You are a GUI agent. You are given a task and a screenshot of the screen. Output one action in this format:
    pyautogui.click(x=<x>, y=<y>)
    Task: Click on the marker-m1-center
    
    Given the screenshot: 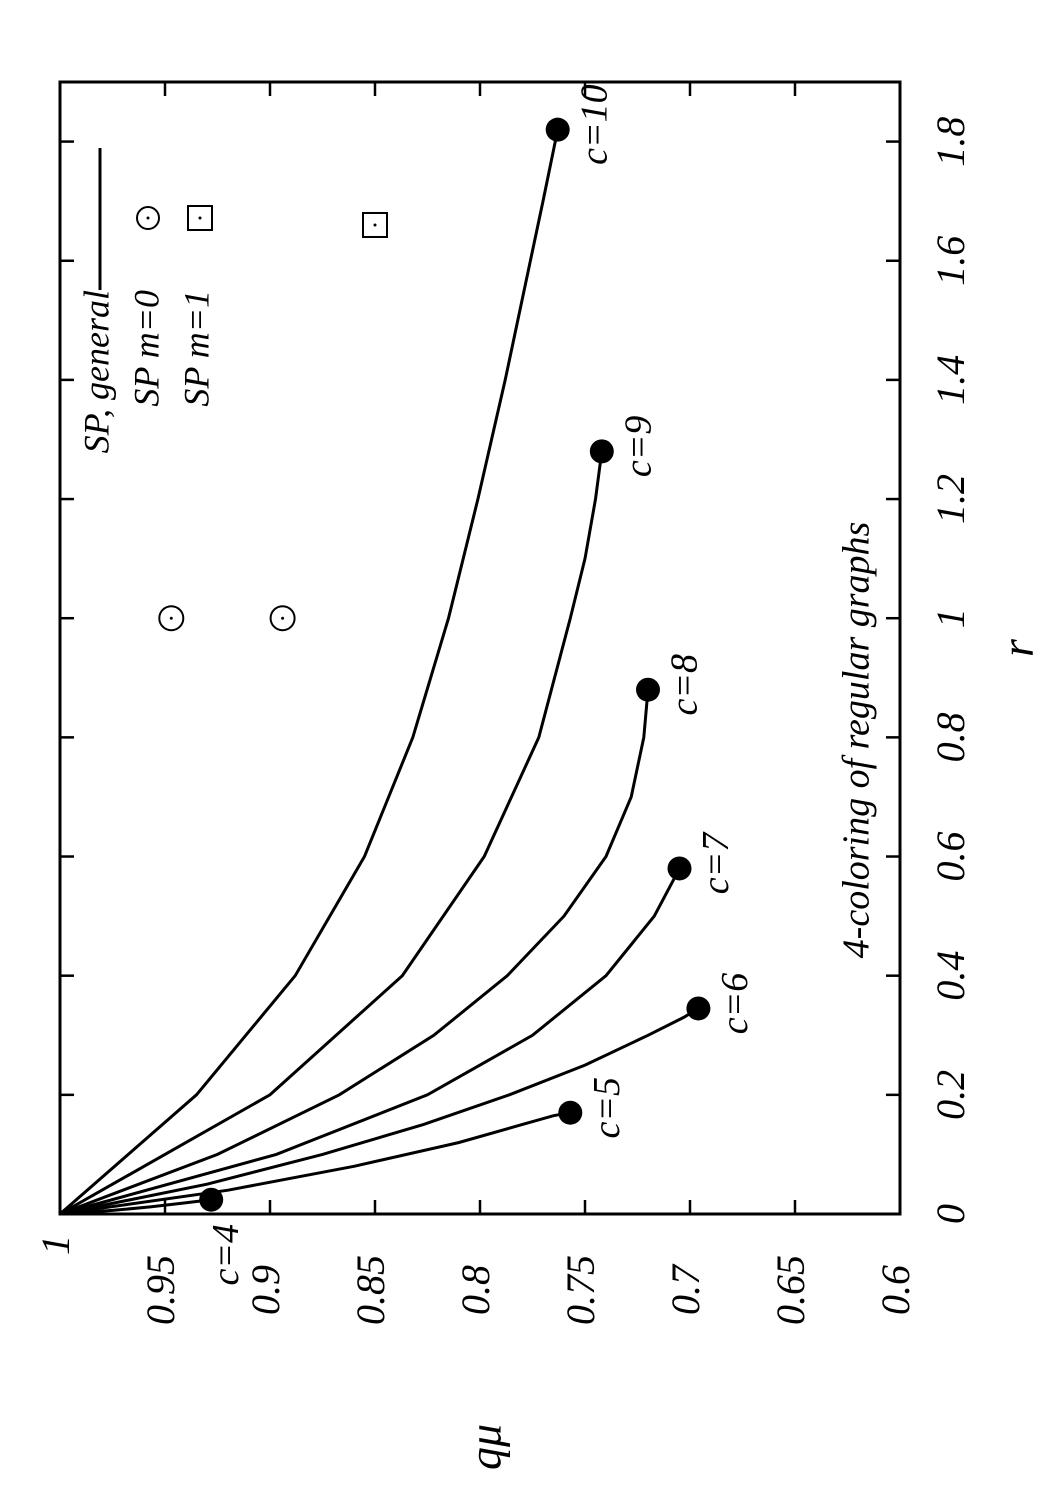 What is the action you would take?
    pyautogui.click(x=375, y=225)
    